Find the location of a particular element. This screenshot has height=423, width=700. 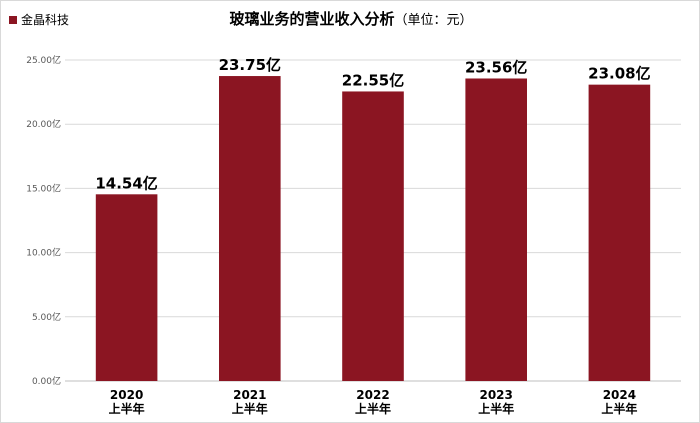

data-label: 22.55亿 is located at coordinates (373, 80).